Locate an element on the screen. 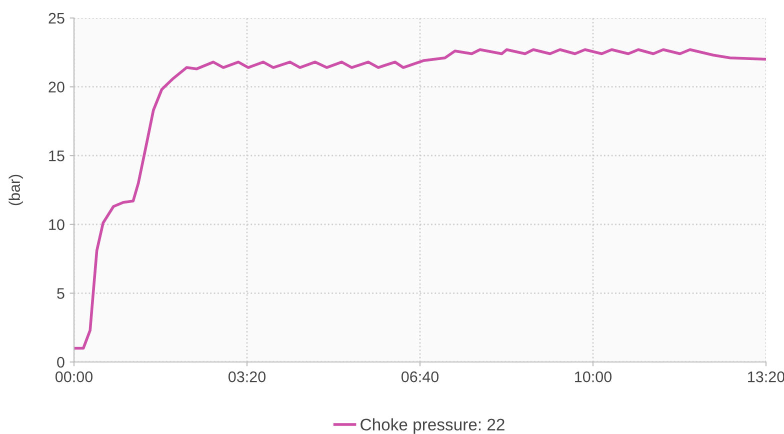  x-tick-label: 10:00 is located at coordinates (593, 376).